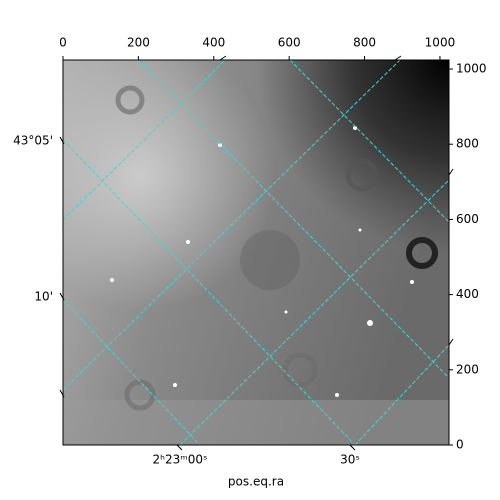 The width and height of the screenshot is (500, 500). What do you see at coordinates (467, 144) in the screenshot?
I see `y-tick-label: 800` at bounding box center [467, 144].